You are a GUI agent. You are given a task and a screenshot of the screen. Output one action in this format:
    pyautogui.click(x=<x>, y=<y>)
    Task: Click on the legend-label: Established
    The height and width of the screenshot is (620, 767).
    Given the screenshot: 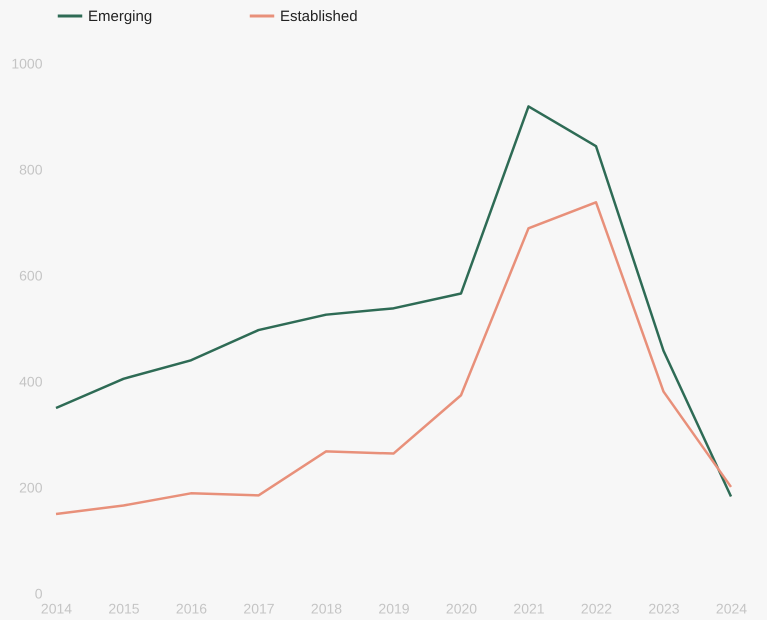 What is the action you would take?
    pyautogui.click(x=319, y=16)
    